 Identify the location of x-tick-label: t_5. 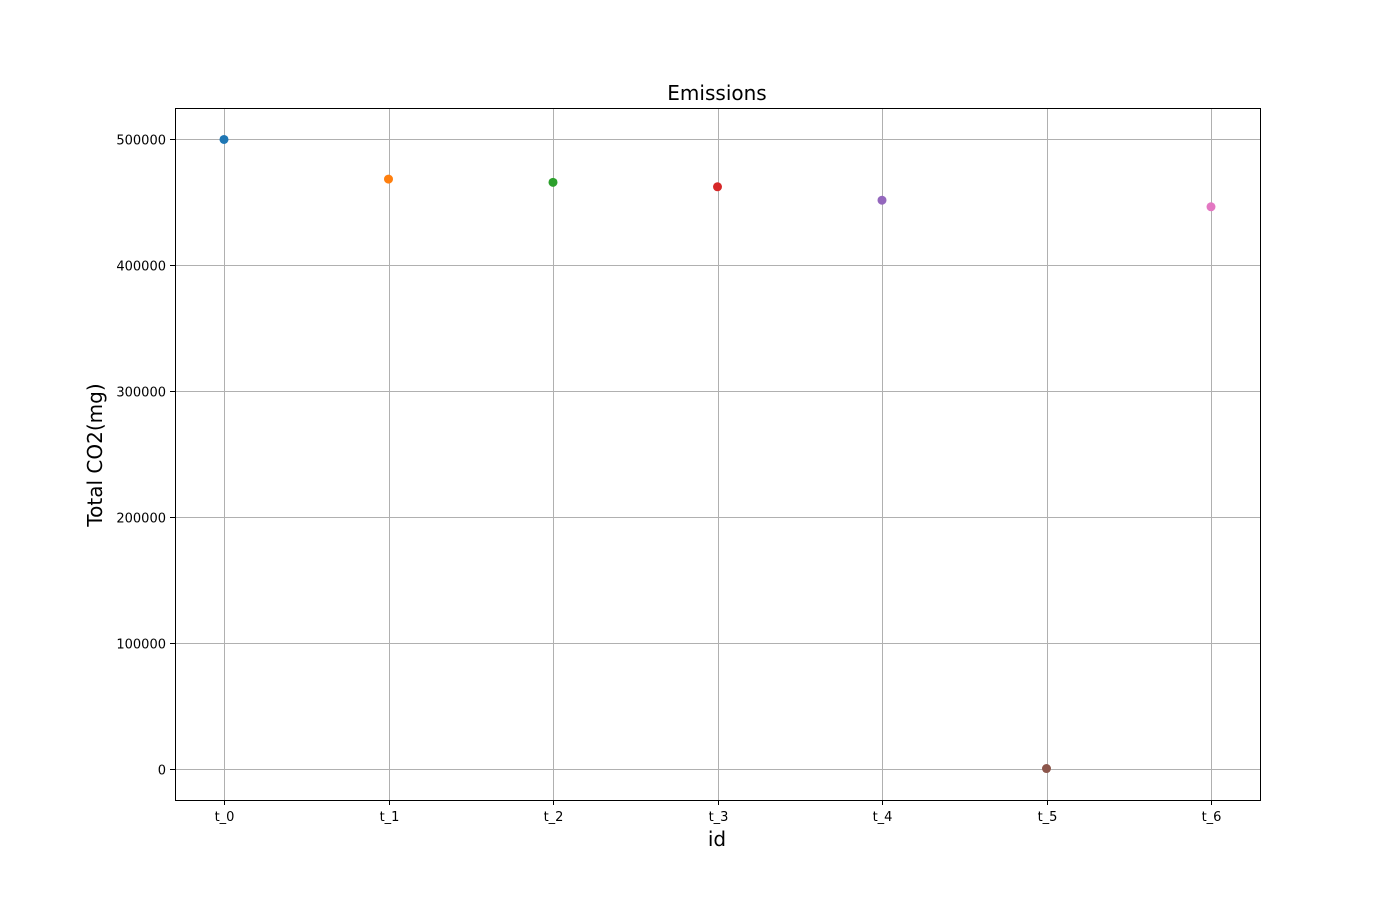
(1048, 817).